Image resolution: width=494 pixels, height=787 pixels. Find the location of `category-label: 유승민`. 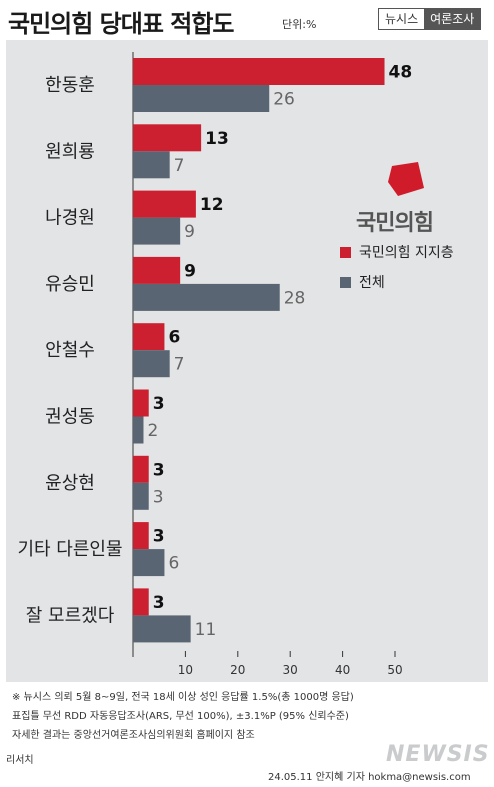

category-label: 유승민 is located at coordinates (70, 284).